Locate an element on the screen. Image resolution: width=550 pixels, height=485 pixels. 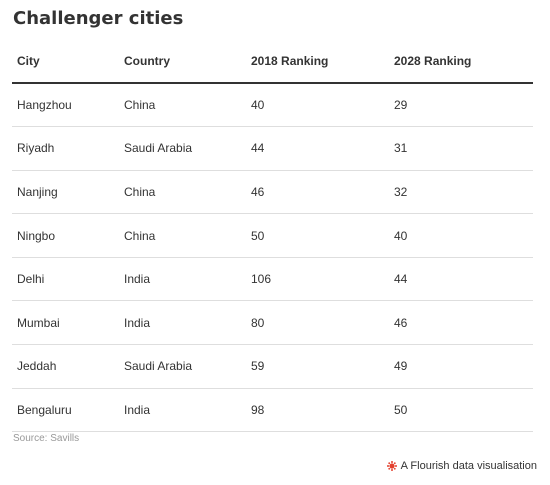
column-header-country: Country is located at coordinates (182, 62).